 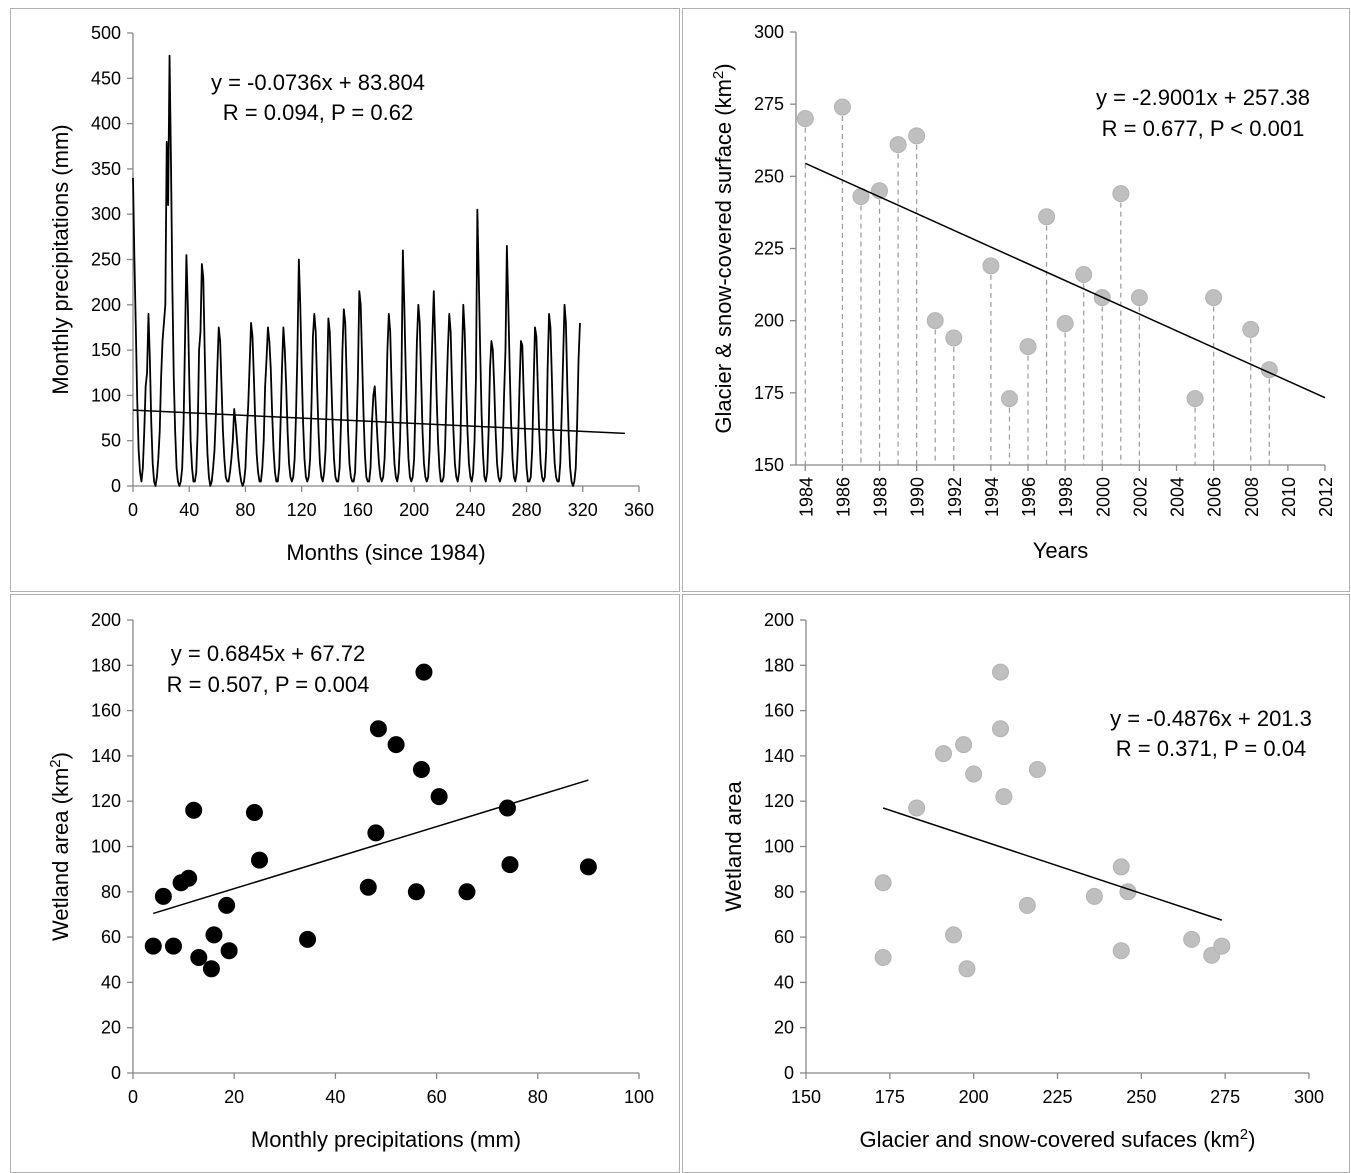 I want to click on x-tick-label: 1986, so click(x=843, y=497).